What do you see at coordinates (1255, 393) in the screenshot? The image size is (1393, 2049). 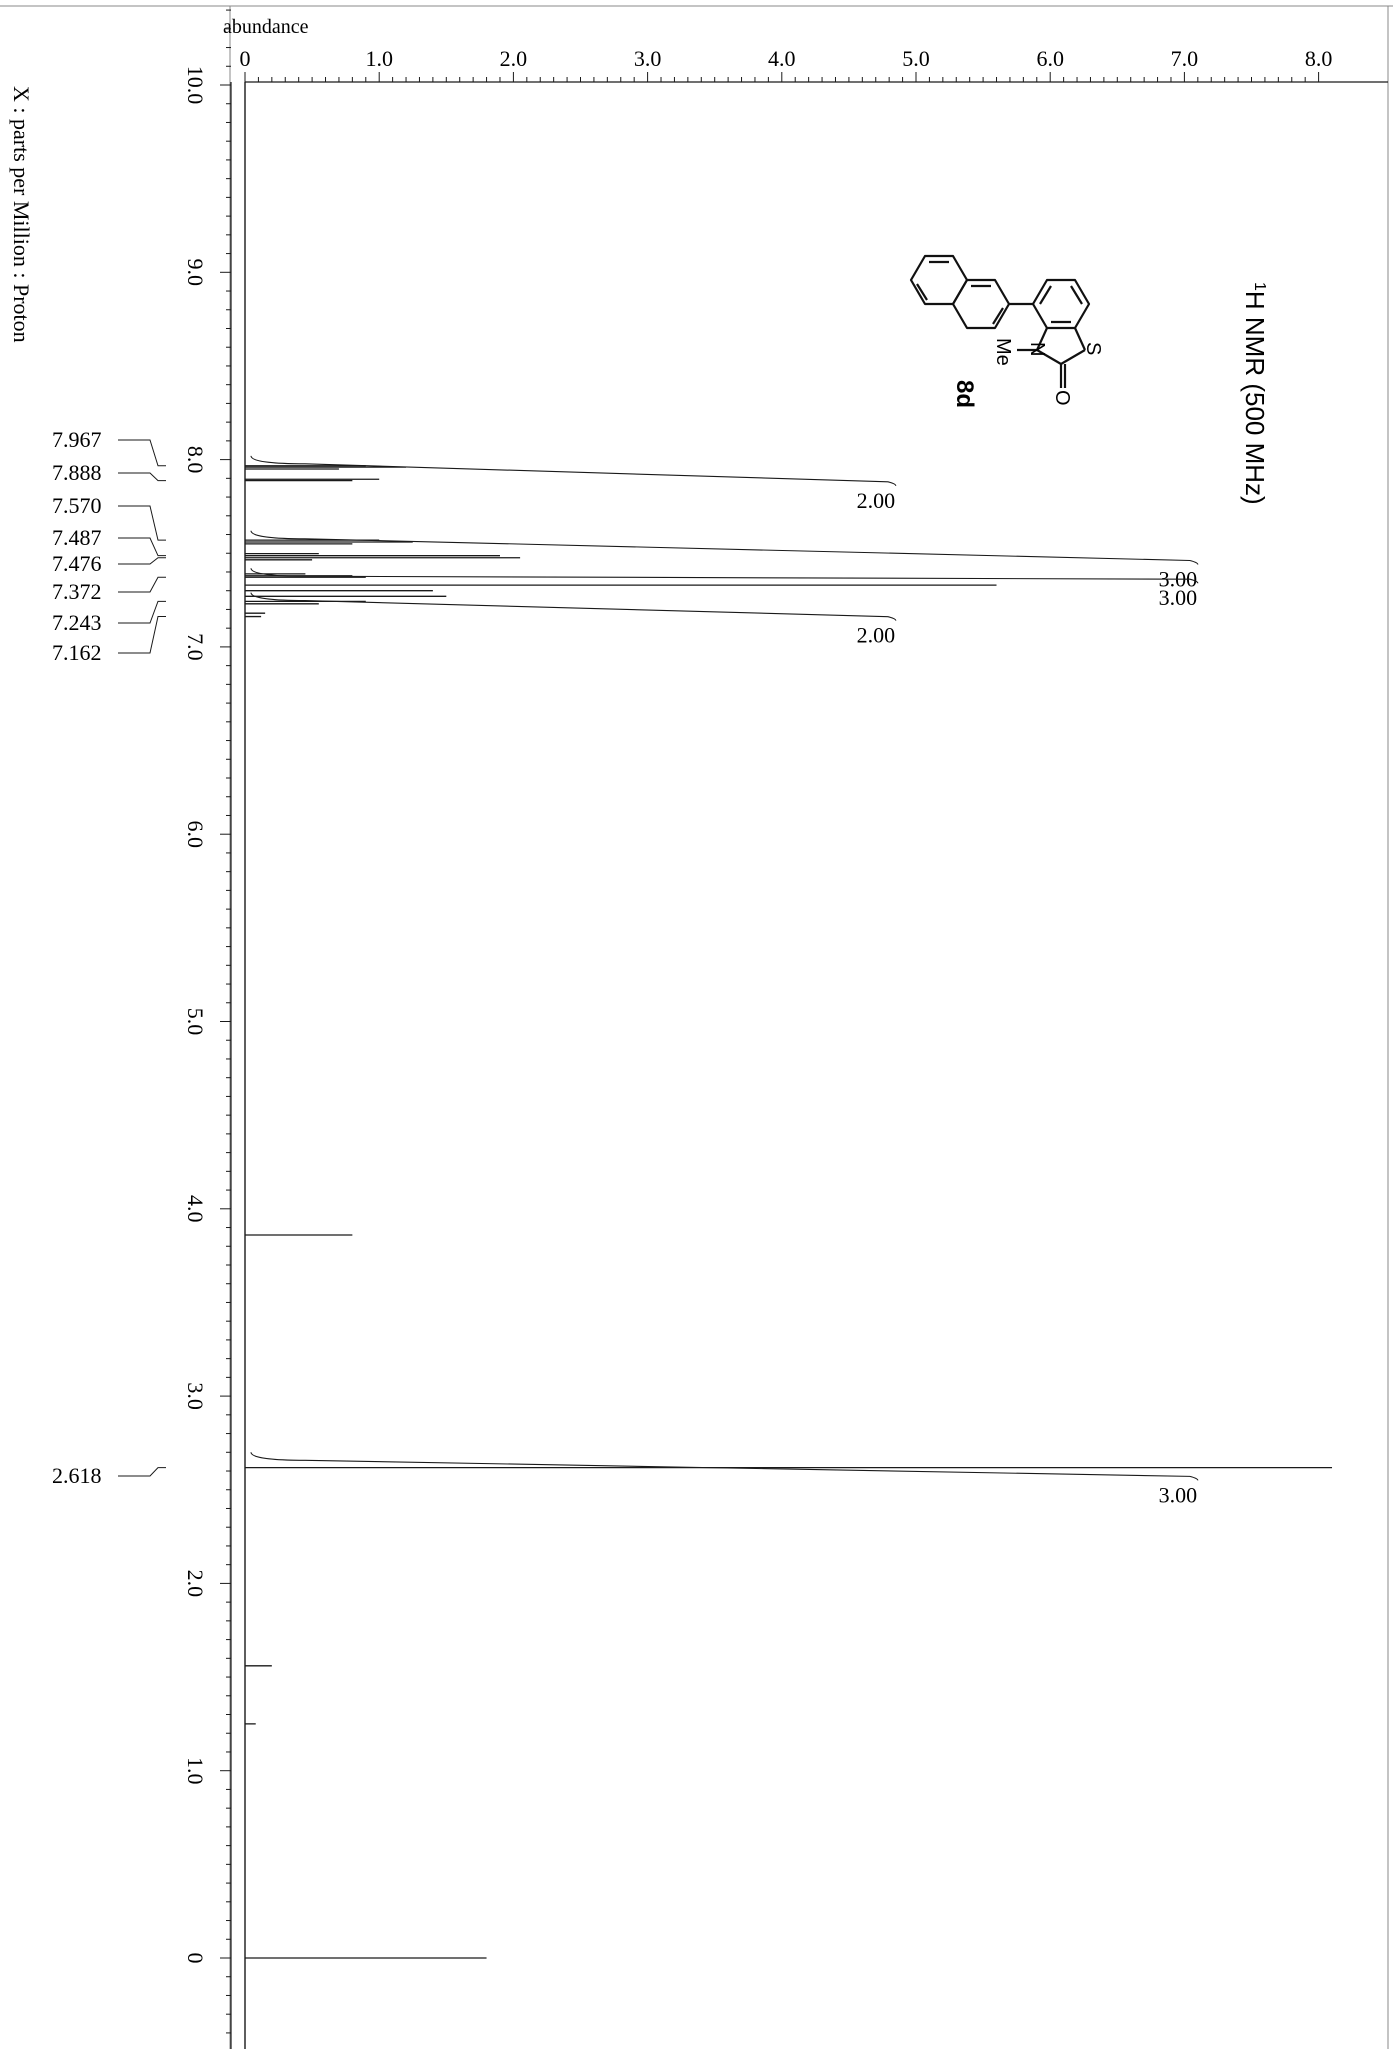 I see `experiment-label: 1H NMR (500 MHz)` at bounding box center [1255, 393].